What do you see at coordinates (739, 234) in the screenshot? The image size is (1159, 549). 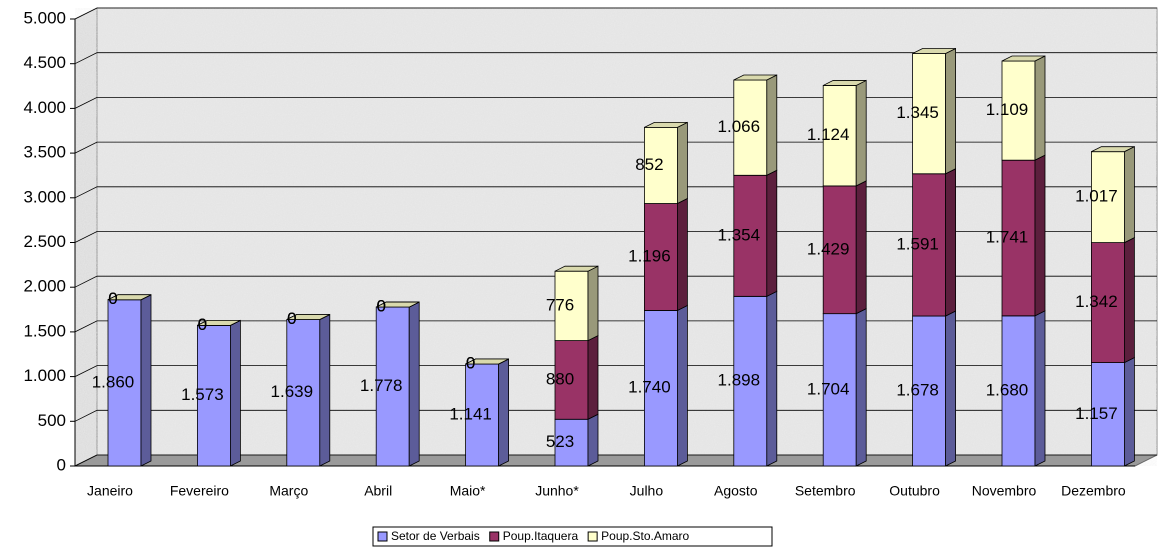 I see `value-label: 1.354` at bounding box center [739, 234].